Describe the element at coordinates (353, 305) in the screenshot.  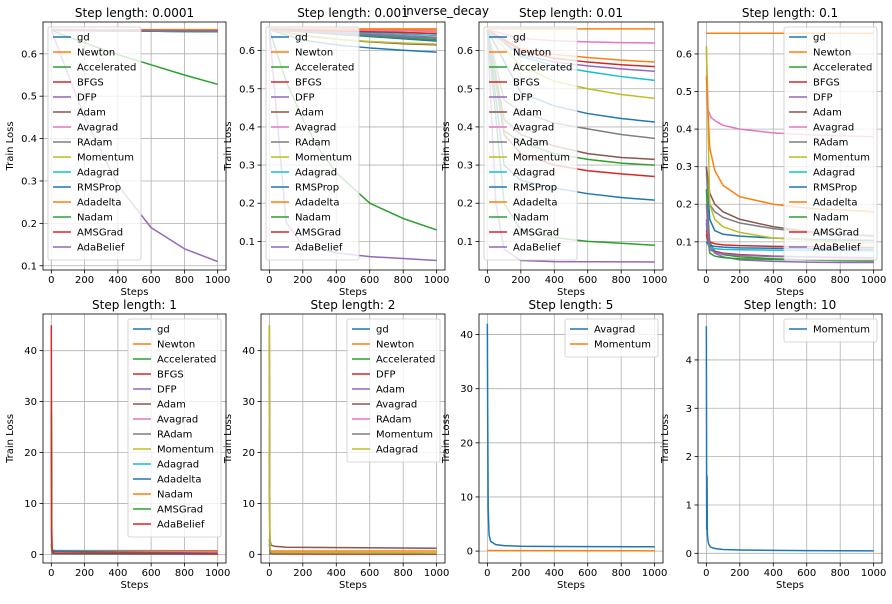
I see `chart-title: Step length: 2` at that location.